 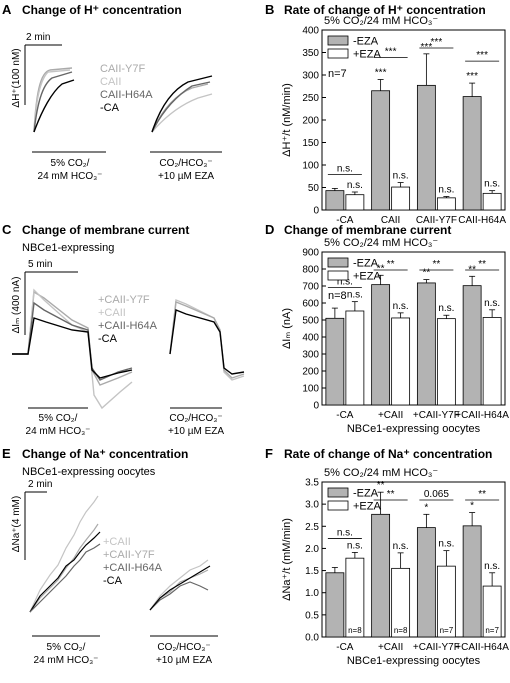 What do you see at coordinates (414, 661) in the screenshot?
I see `x-axis-label: NBCe1-expressing oocytes` at bounding box center [414, 661].